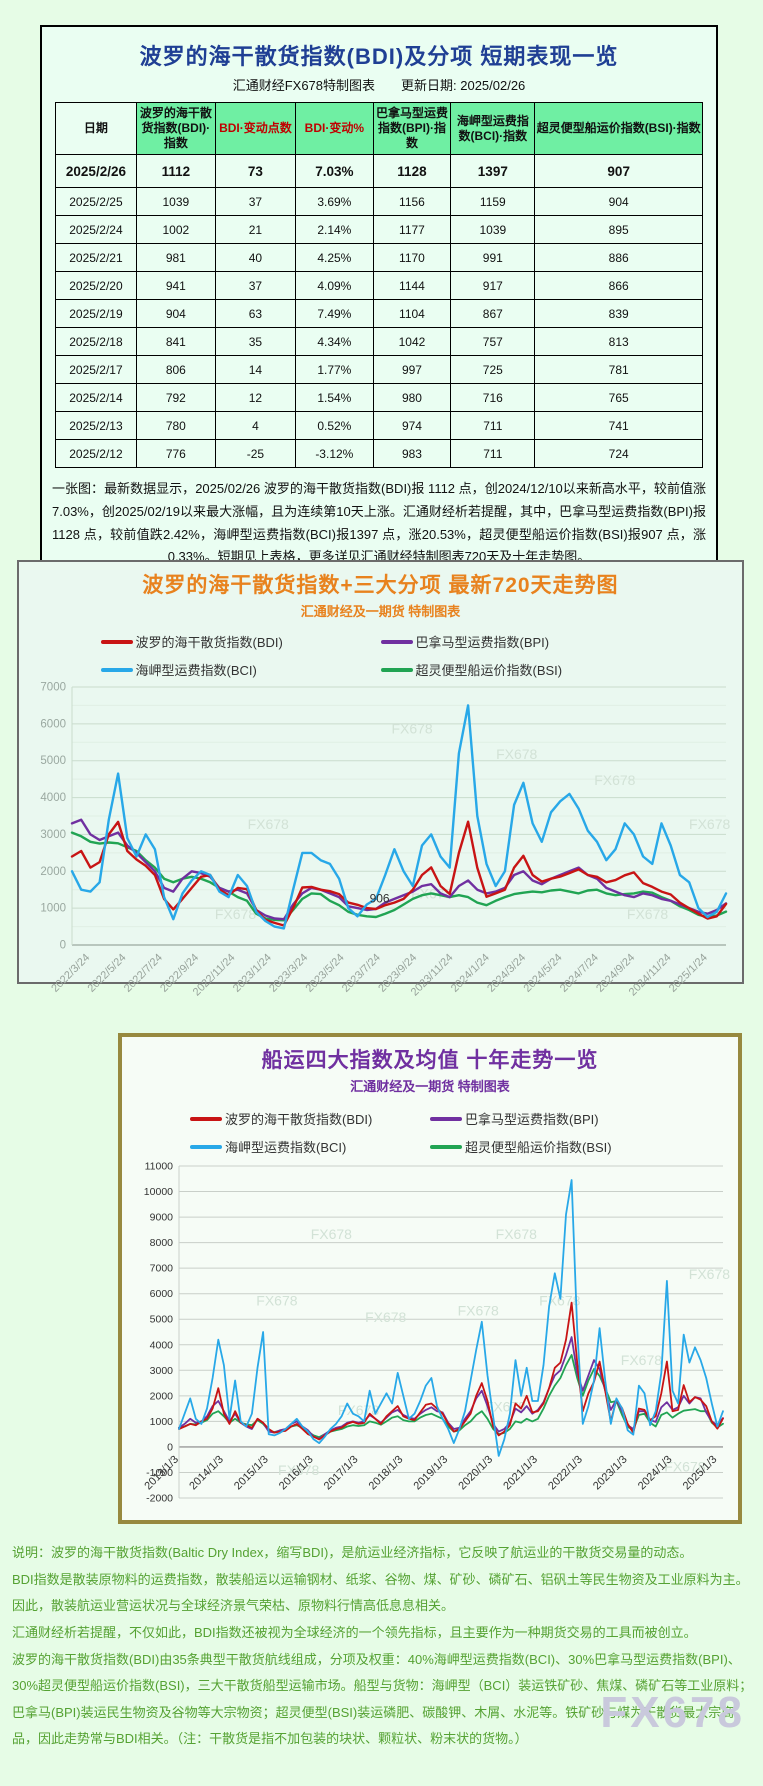 The width and height of the screenshot is (763, 1786). Describe the element at coordinates (288, 973) in the screenshot. I see `x-tick-label: 2023/3/24` at that location.